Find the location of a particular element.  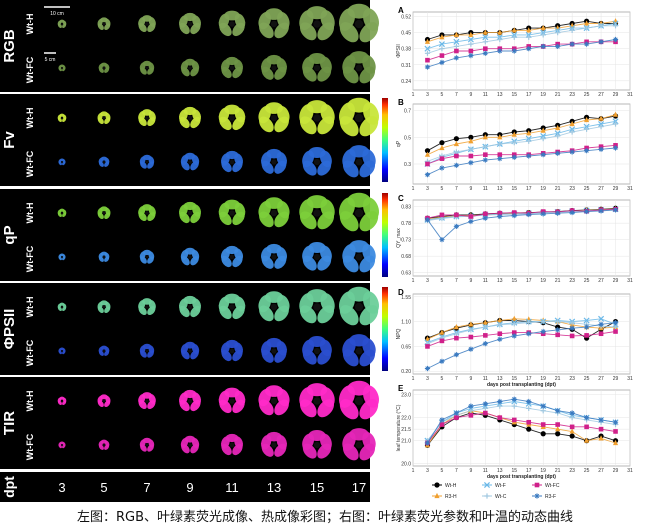

y-axis-label: qP is located at coordinates (399, 143).